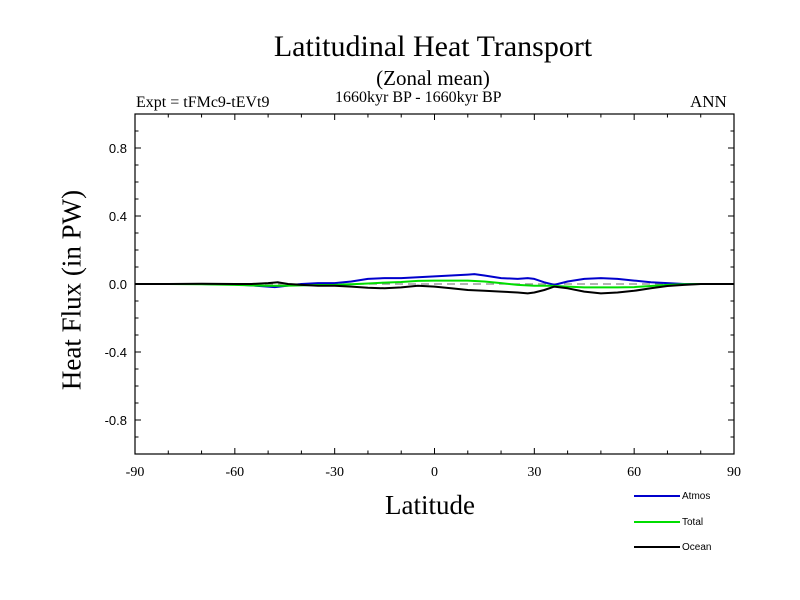 The height and width of the screenshot is (600, 800). I want to click on chart-subtitle: (Zonal mean), so click(433, 78).